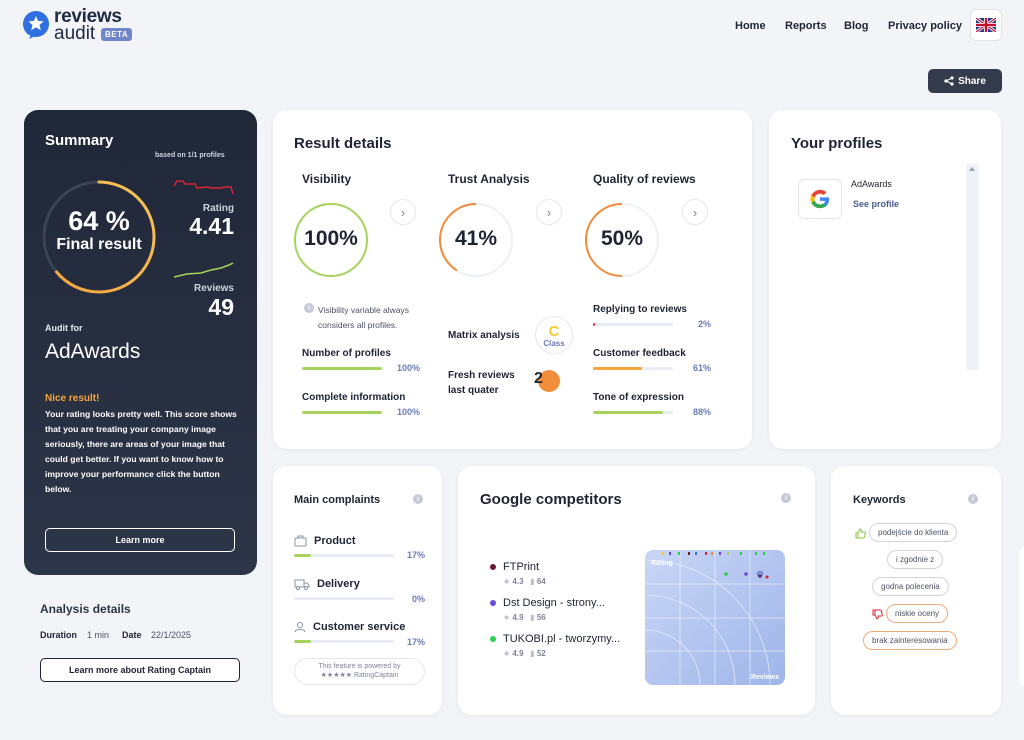  Describe the element at coordinates (36, 25) in the screenshot. I see `reviews-audit-logo-icon` at that location.